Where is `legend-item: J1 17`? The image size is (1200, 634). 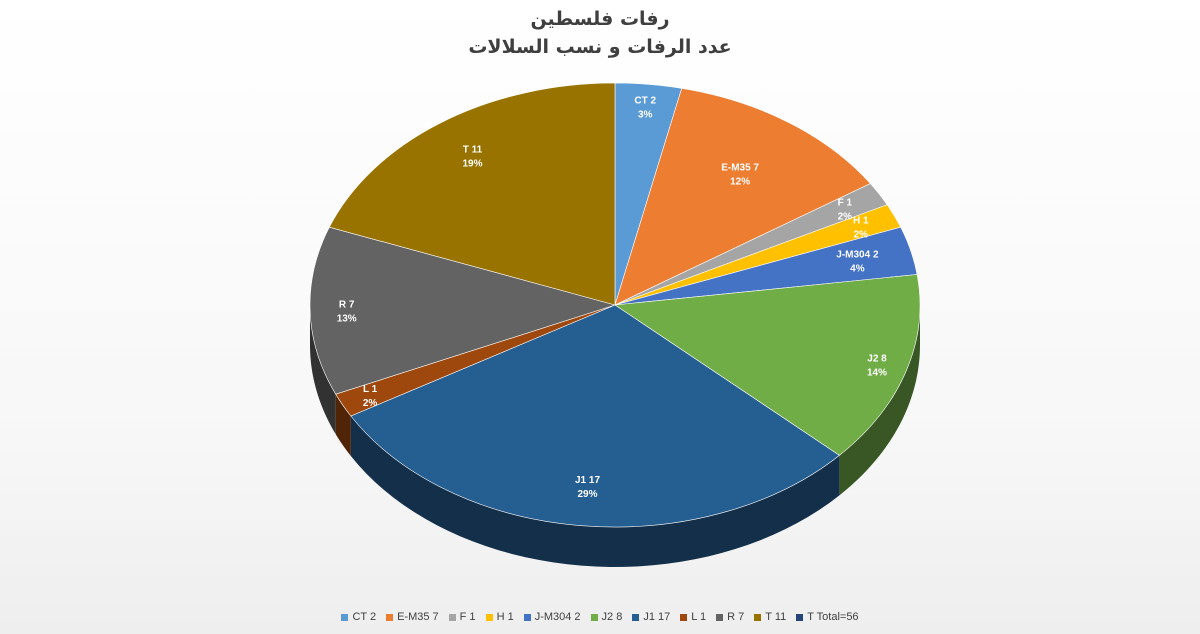
legend-item: J1 17 is located at coordinates (651, 617).